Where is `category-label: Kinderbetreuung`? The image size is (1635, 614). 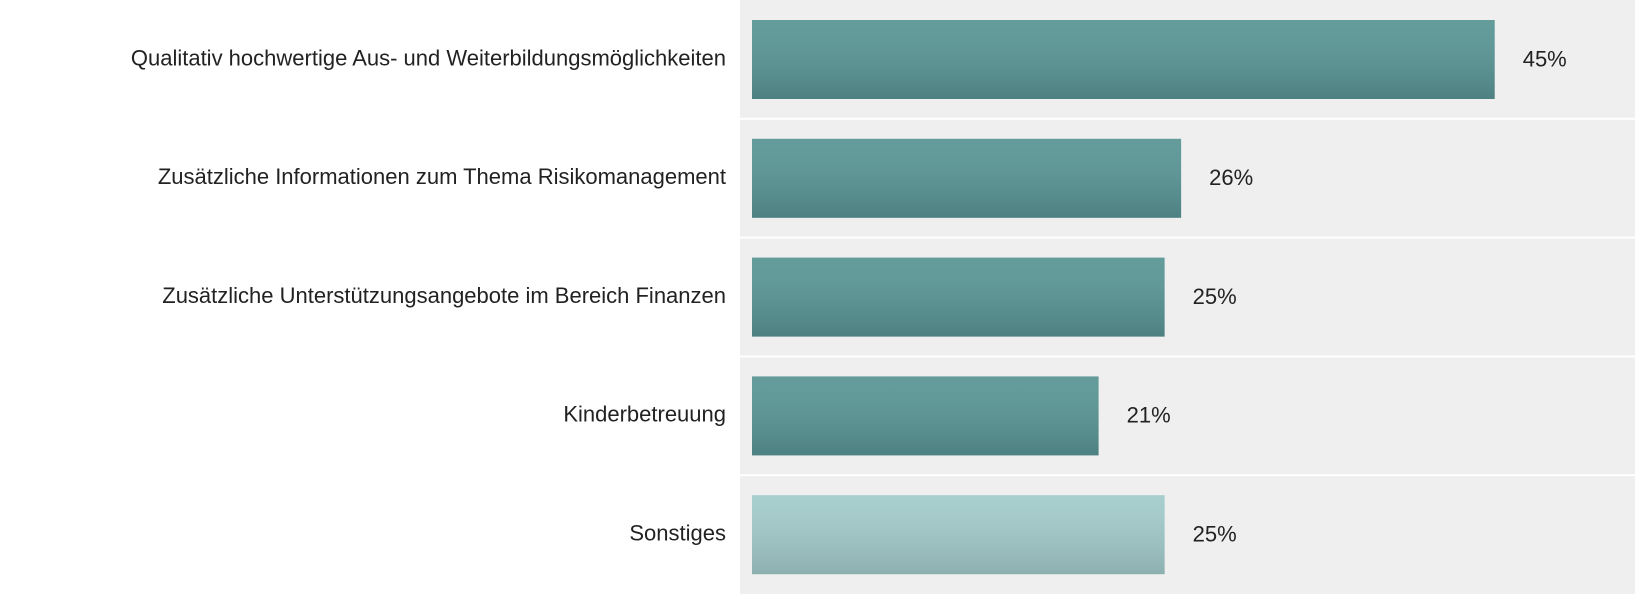
category-label: Kinderbetreuung is located at coordinates (644, 414).